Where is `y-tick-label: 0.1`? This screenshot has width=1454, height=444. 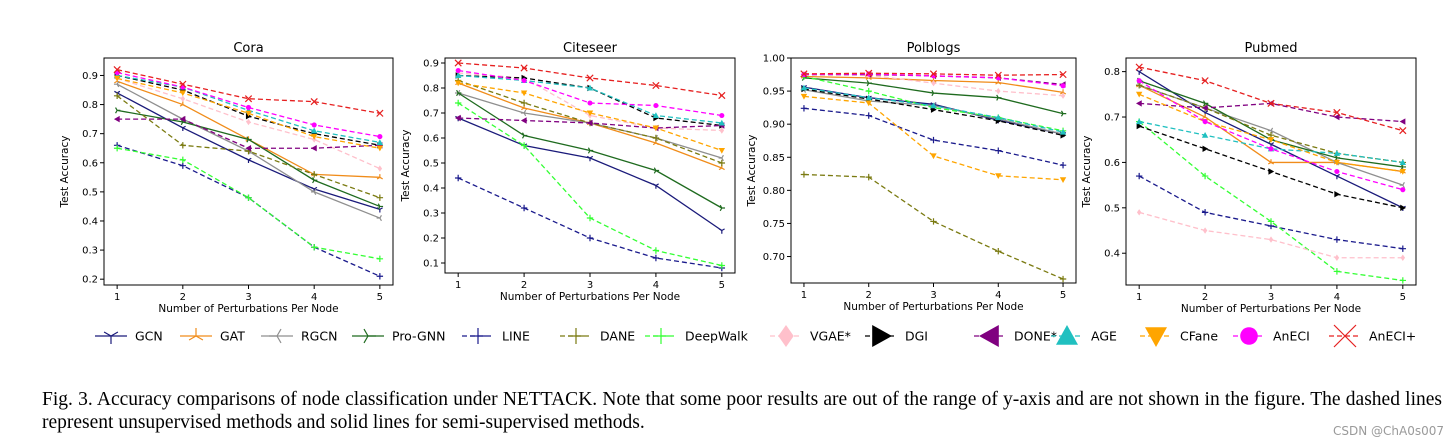
y-tick-label: 0.1 is located at coordinates (431, 264).